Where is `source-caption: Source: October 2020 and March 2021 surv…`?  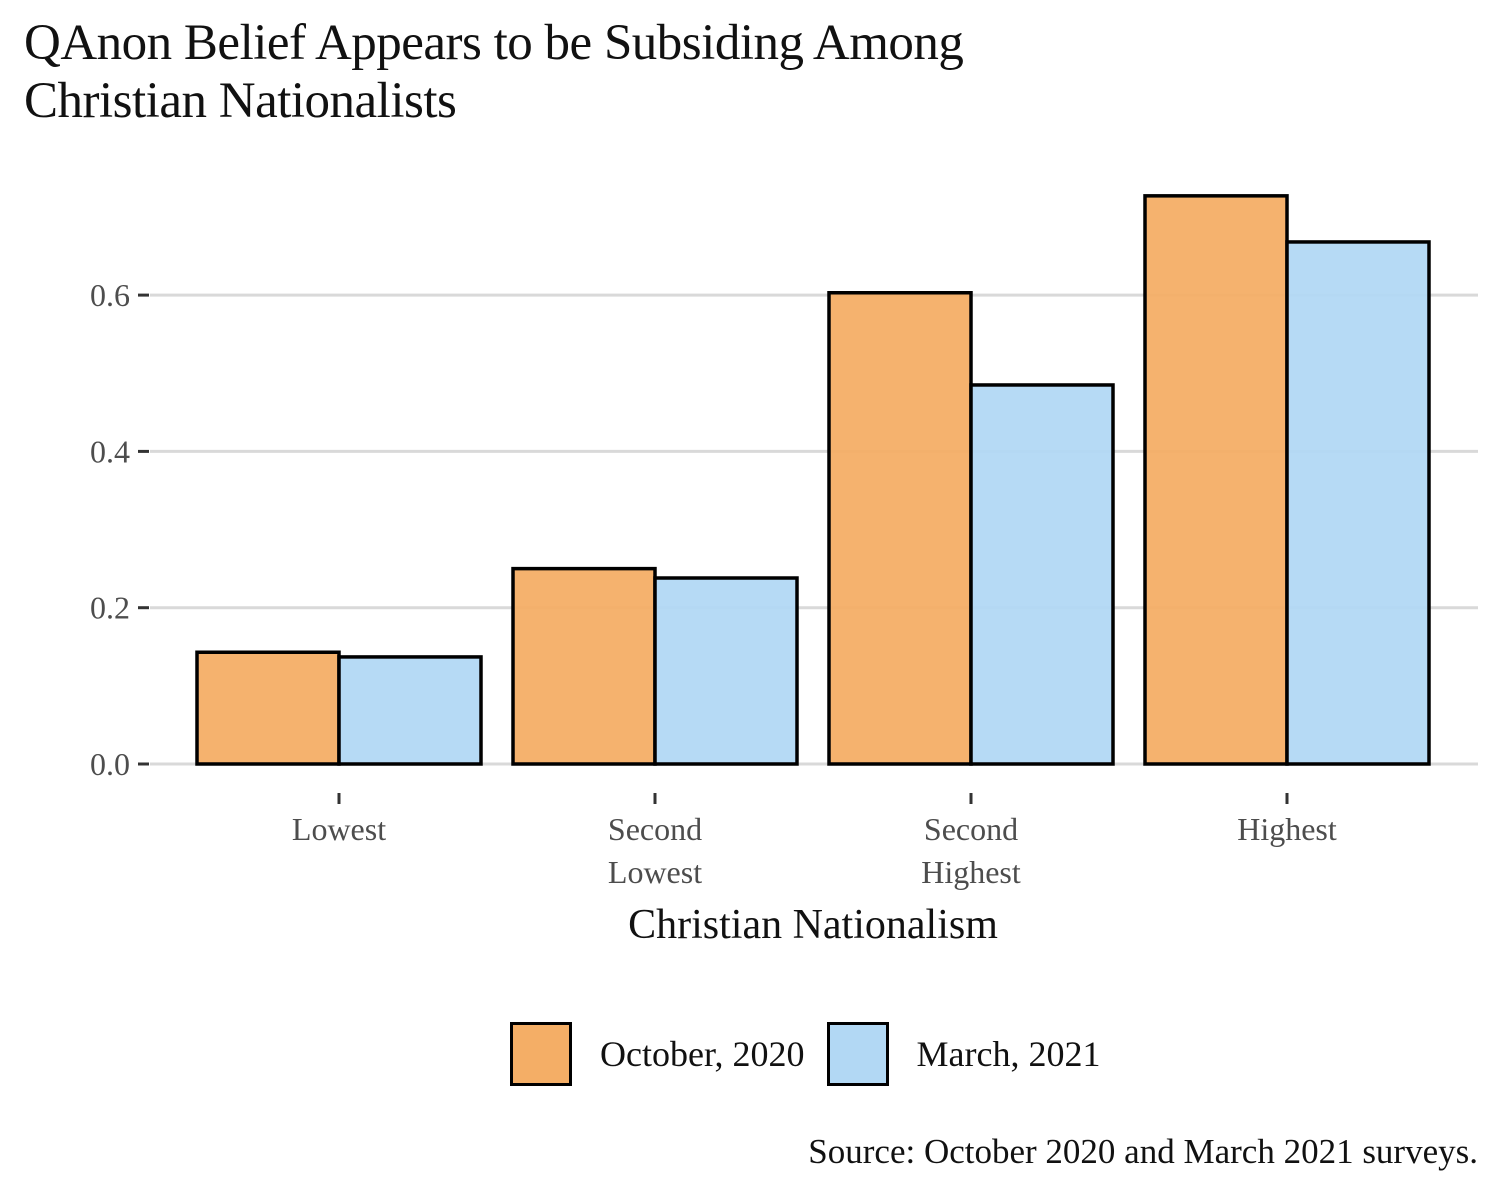 source-caption: Source: October 2020 and March 2021 surv… is located at coordinates (1143, 1151).